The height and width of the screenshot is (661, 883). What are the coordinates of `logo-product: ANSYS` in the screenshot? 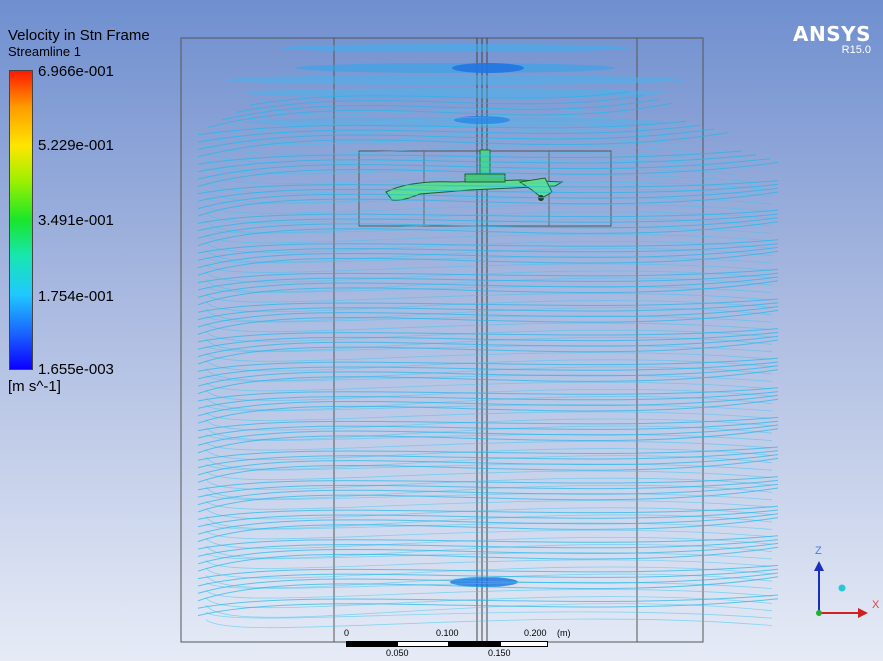 It's located at (831, 34).